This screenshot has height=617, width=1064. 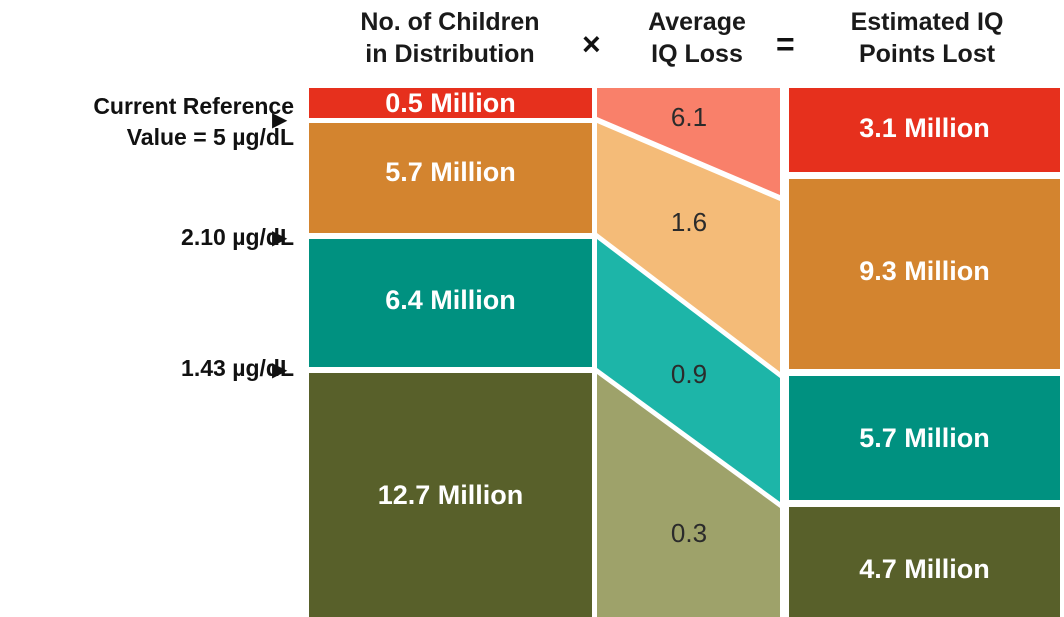 I want to click on iq-loss-shape-olive, so click(x=688, y=495).